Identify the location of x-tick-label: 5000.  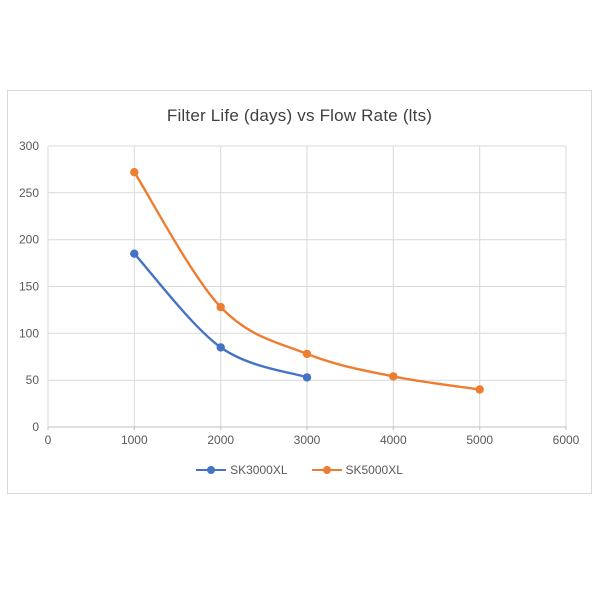
(479, 440).